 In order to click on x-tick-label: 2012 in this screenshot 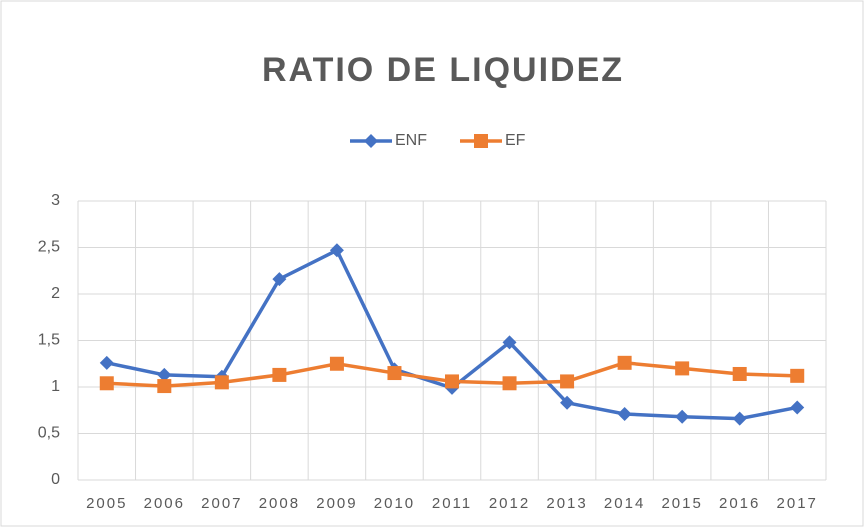, I will do `click(509, 503)`.